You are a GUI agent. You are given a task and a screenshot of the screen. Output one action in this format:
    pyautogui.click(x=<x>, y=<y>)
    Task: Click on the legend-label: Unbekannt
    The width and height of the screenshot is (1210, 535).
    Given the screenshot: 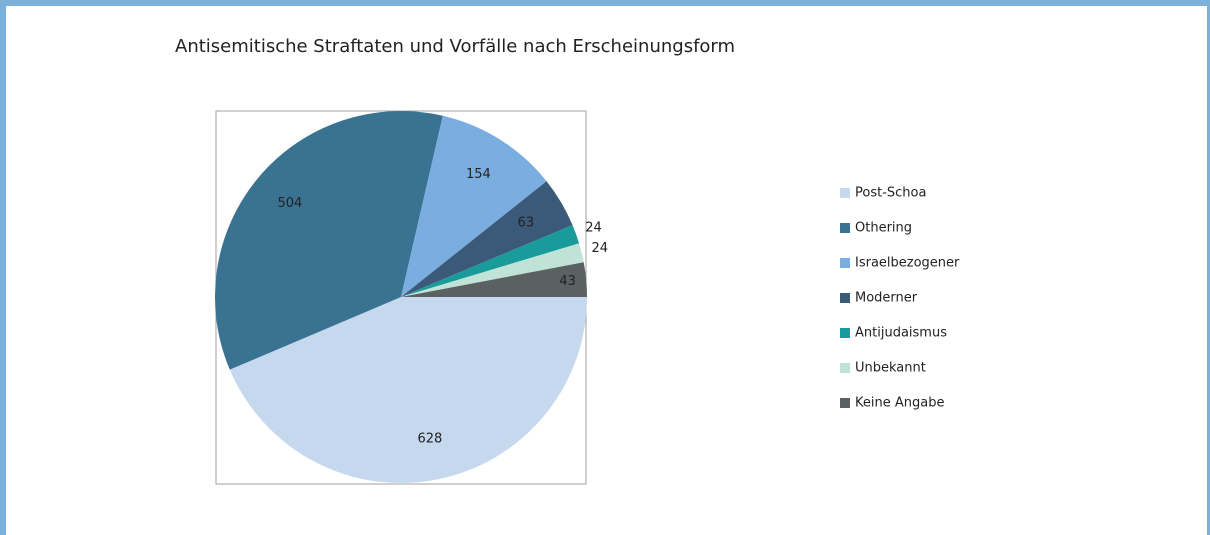 What is the action you would take?
    pyautogui.click(x=890, y=368)
    